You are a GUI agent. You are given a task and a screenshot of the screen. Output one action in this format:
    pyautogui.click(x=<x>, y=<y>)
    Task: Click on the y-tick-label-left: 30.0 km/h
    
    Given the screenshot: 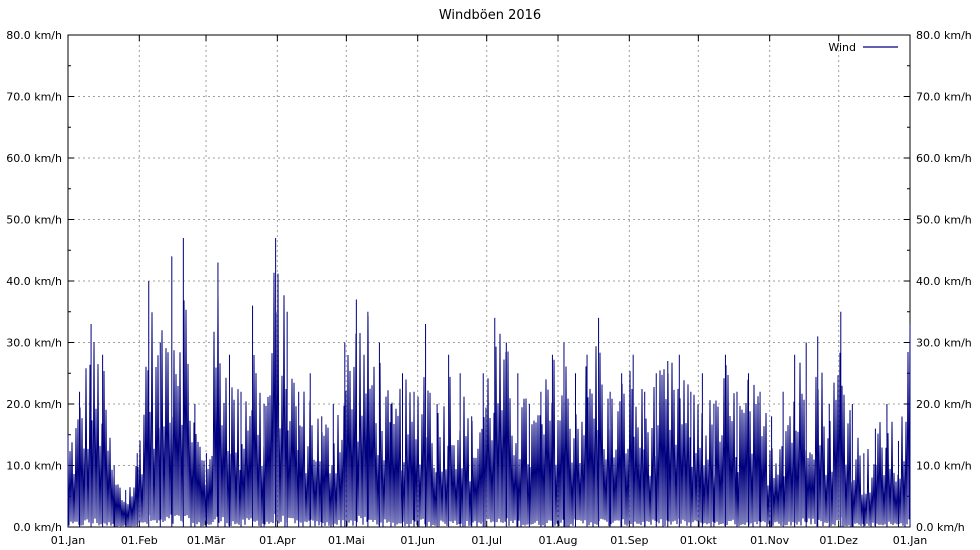 What is the action you would take?
    pyautogui.click(x=34, y=343)
    